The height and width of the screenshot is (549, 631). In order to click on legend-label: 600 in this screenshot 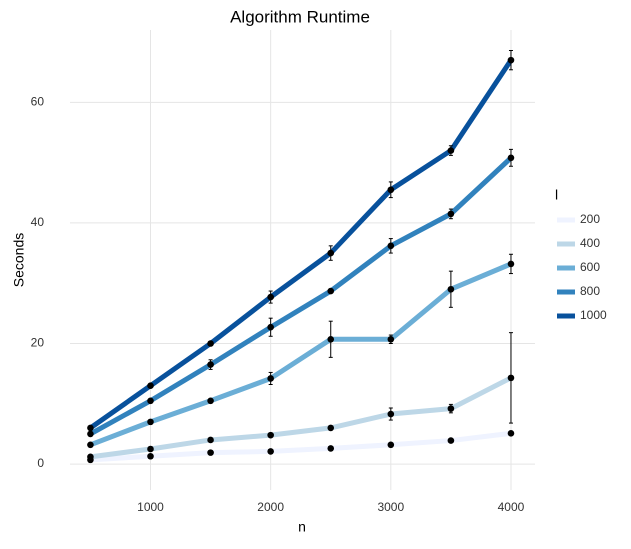, I will do `click(590, 267)`.